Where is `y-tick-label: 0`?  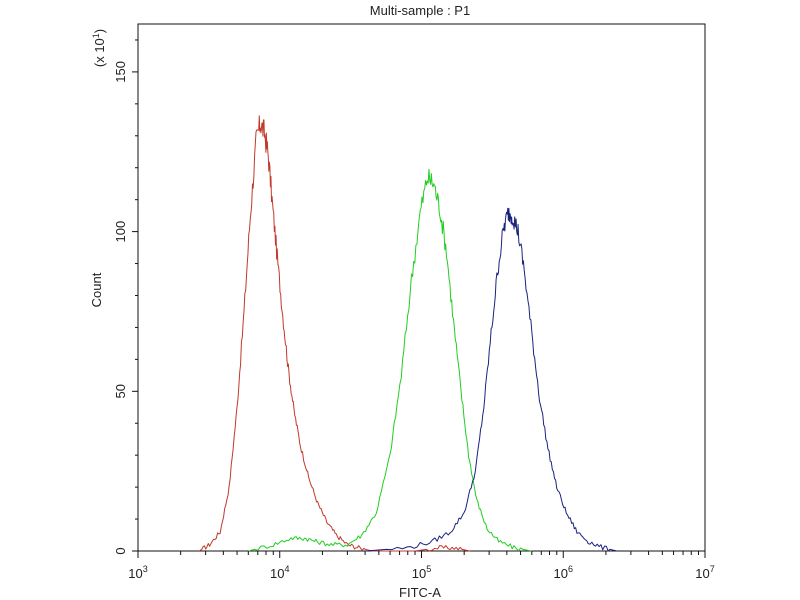 y-tick-label: 0 is located at coordinates (120, 550).